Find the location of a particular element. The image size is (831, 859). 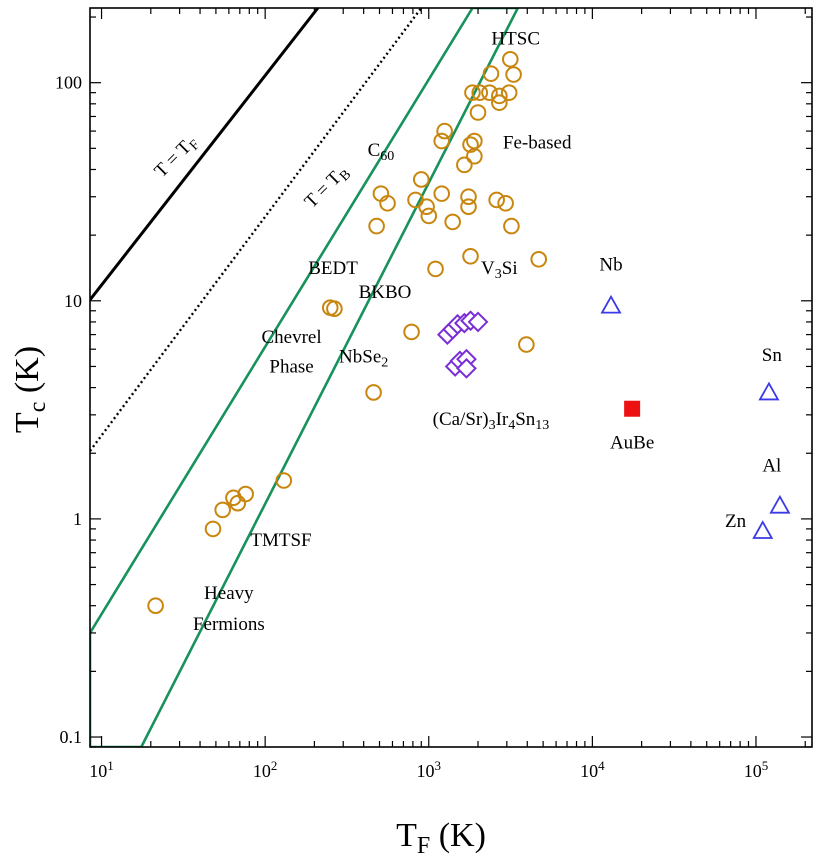

x-tick-label: 10² is located at coordinates (265, 770).